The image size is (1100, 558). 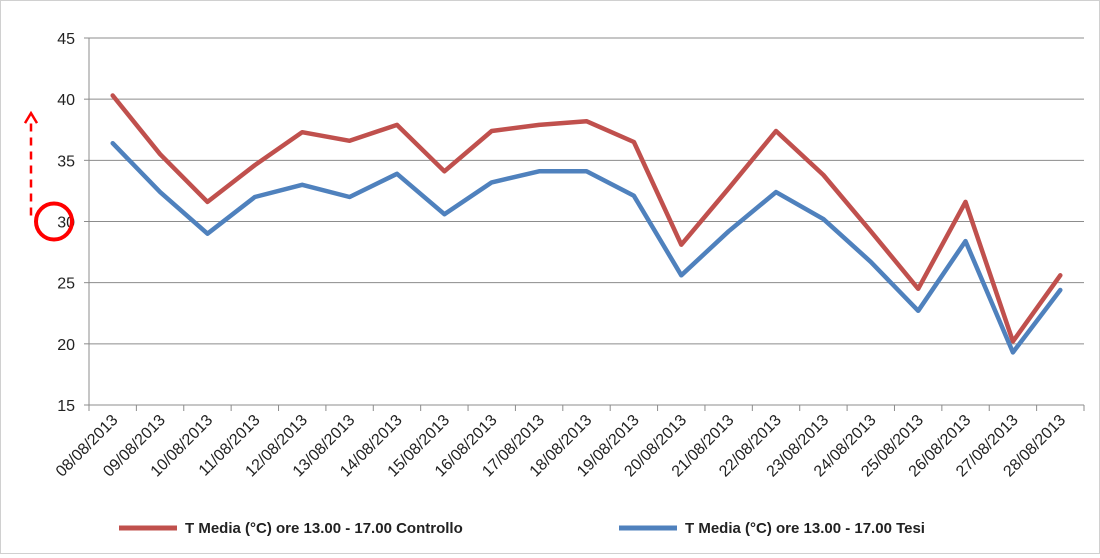 What do you see at coordinates (66, 345) in the screenshot?
I see `y-tick-label: 20` at bounding box center [66, 345].